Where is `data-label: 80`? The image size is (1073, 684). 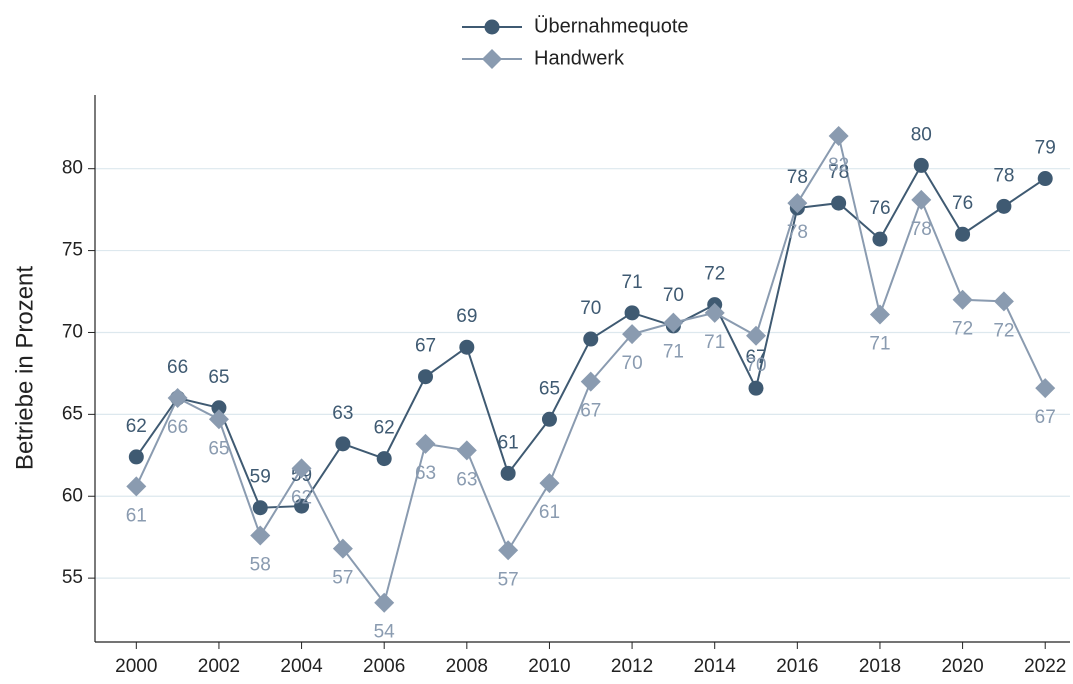 data-label: 80 is located at coordinates (921, 134).